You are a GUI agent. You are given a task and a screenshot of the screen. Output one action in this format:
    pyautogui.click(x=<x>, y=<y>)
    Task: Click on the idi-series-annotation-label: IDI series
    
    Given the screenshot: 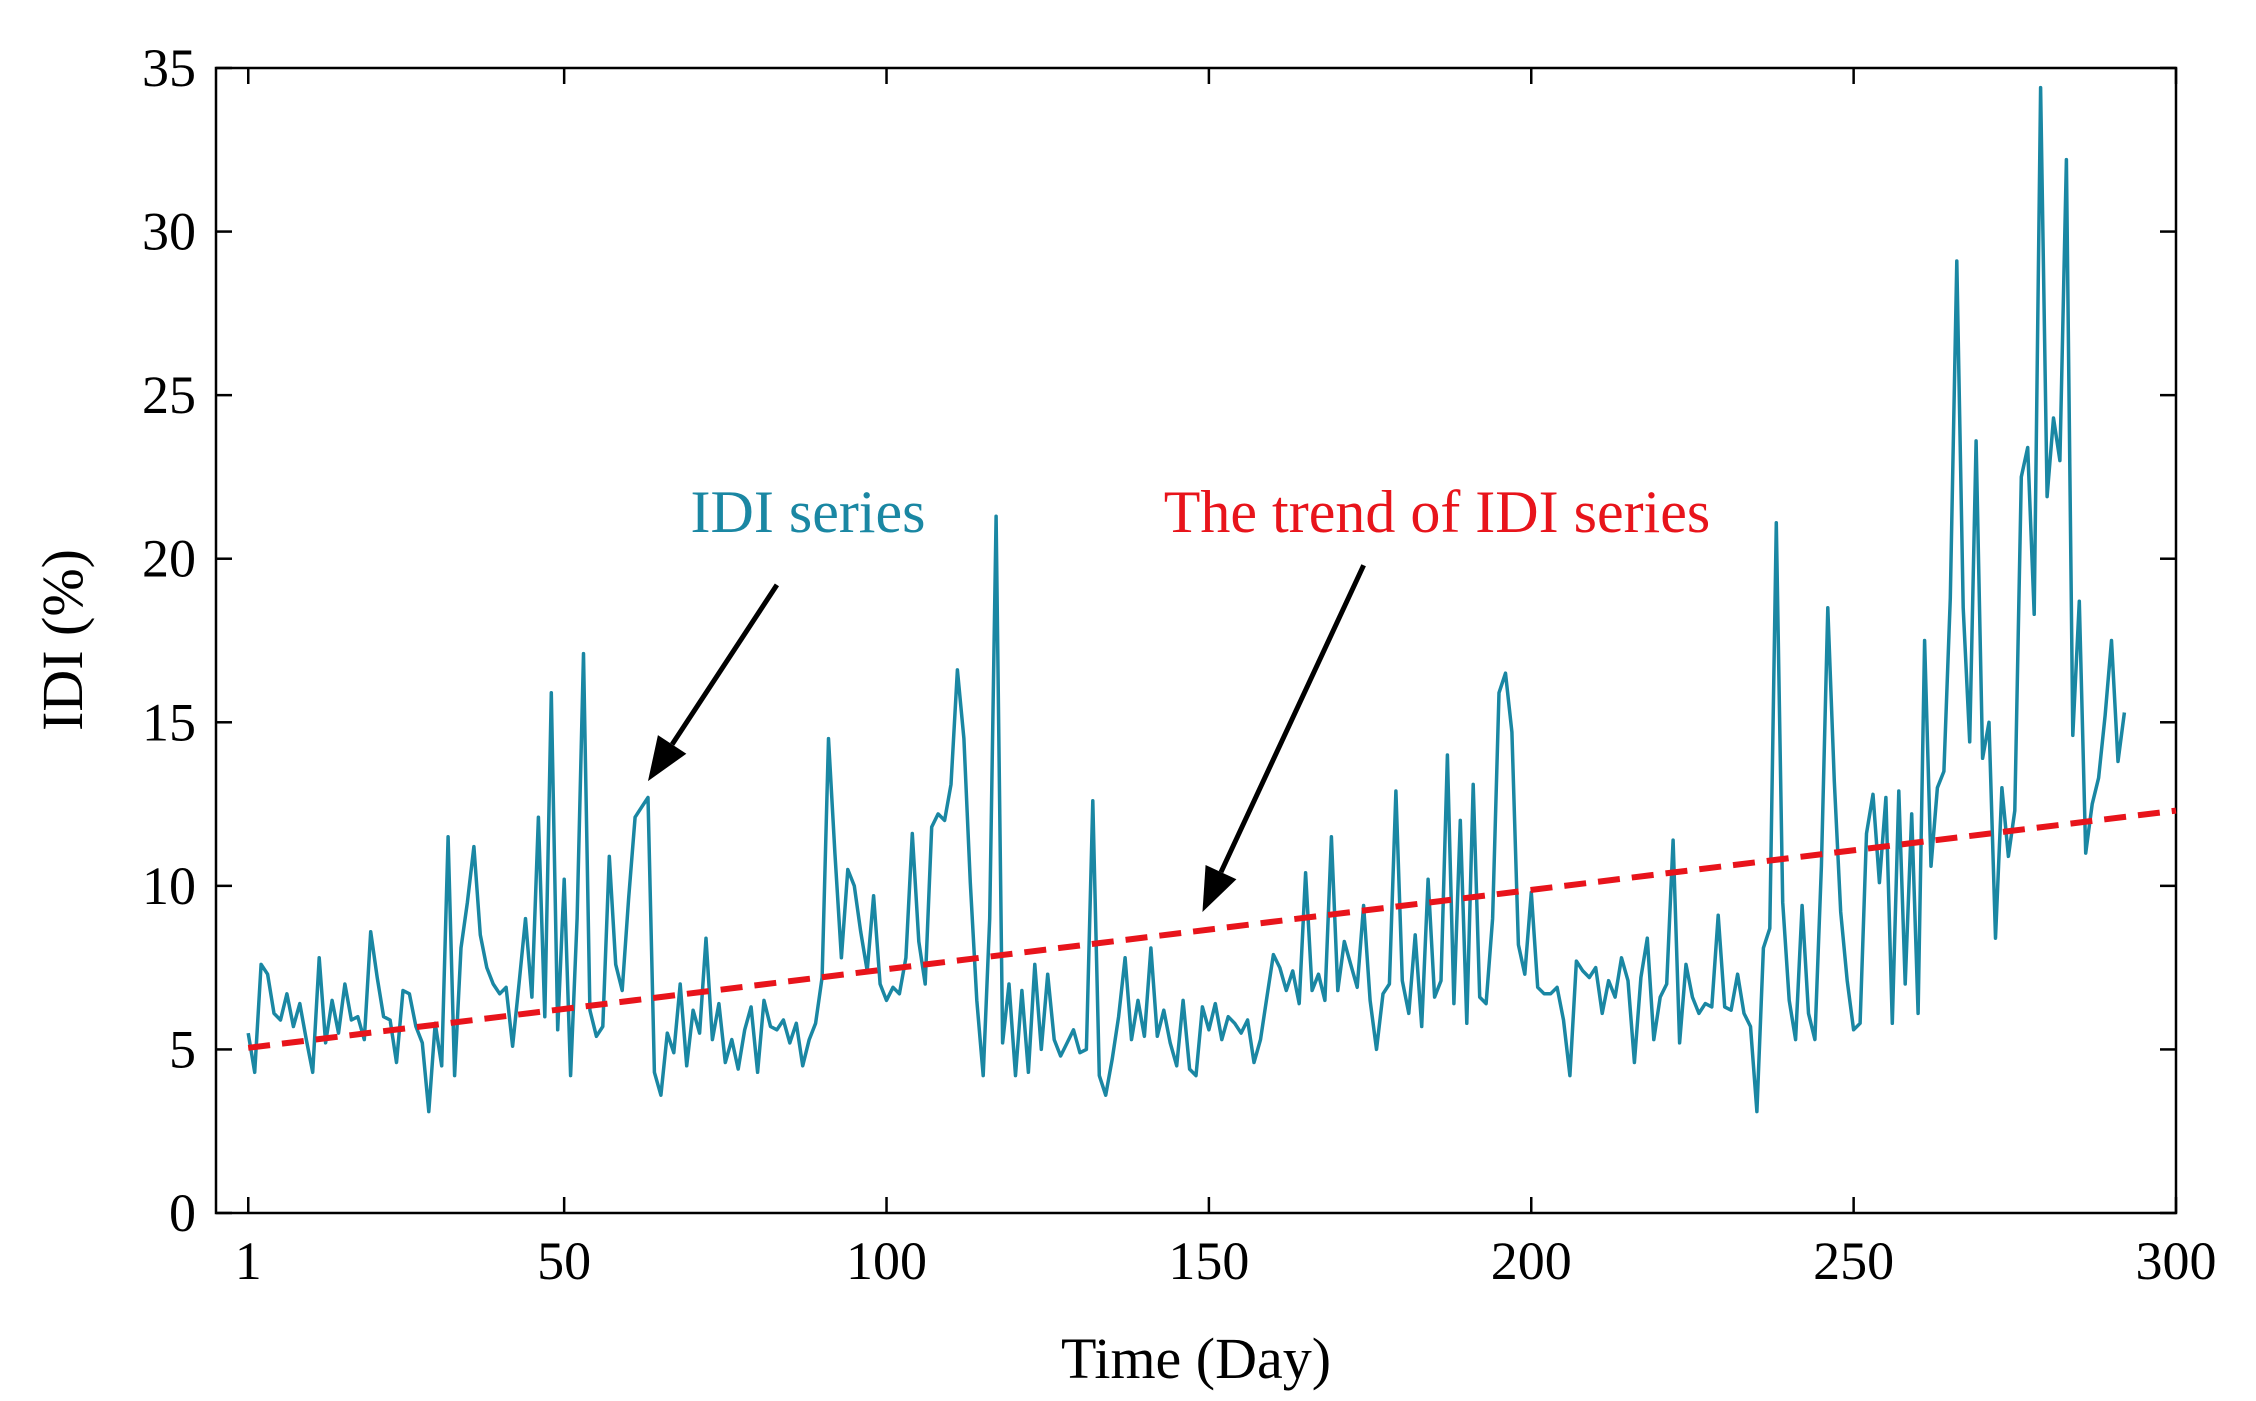 What is the action you would take?
    pyautogui.click(x=808, y=512)
    